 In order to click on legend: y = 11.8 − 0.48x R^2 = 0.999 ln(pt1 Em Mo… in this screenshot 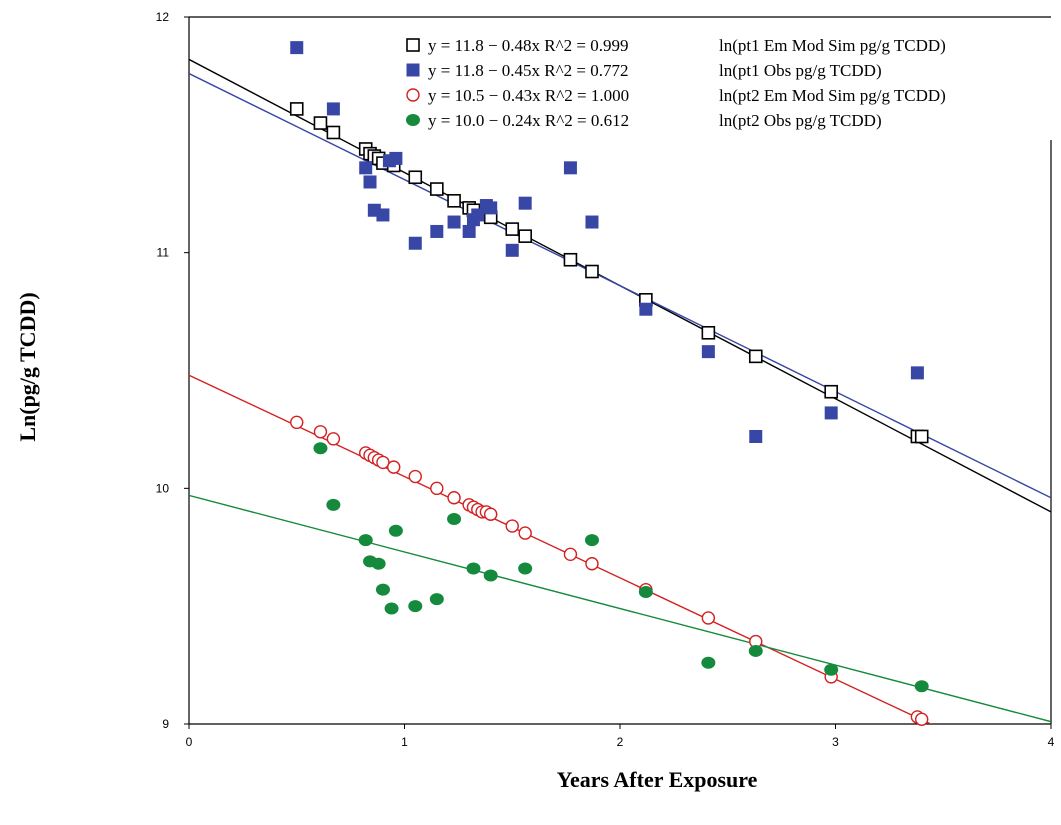, I will do `click(676, 83)`.